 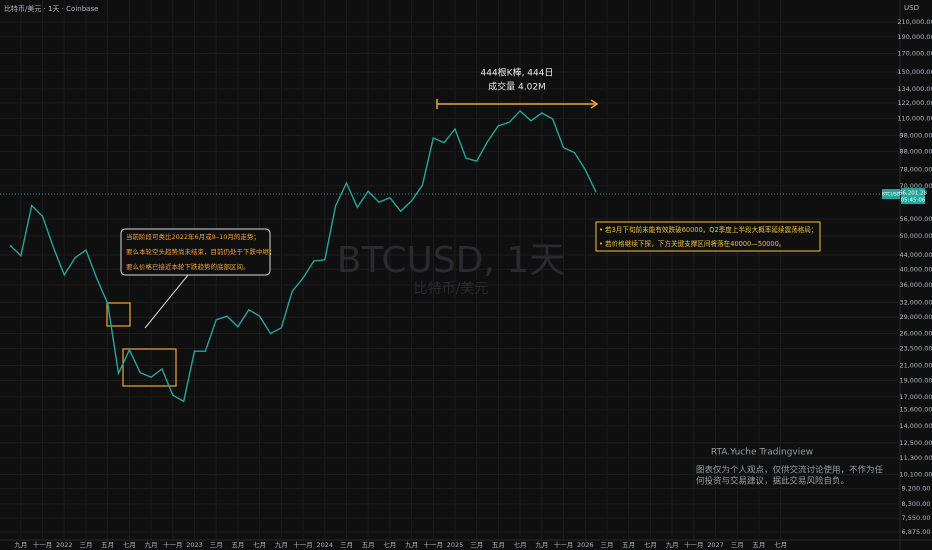 I want to click on watermark-sub: 比特币/美元, so click(x=451, y=289).